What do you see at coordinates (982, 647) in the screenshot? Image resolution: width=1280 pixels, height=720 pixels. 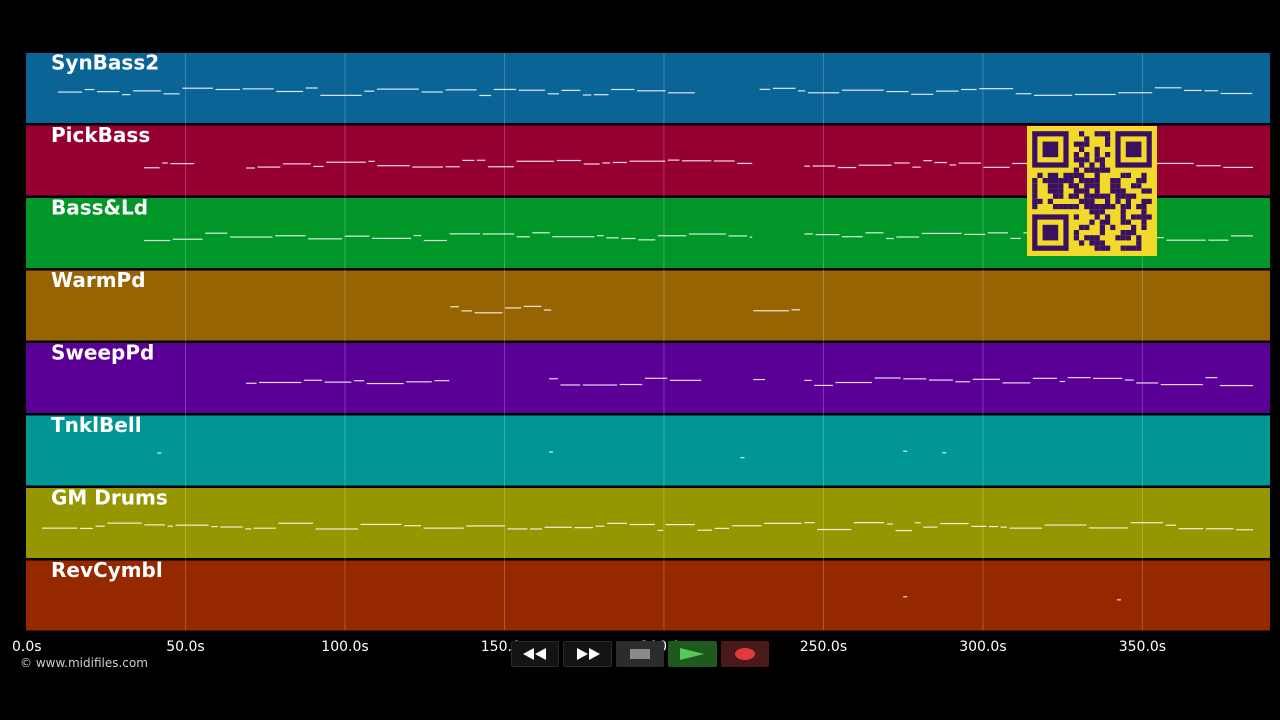 I see `time-tick-label: 300.0s` at bounding box center [982, 647].